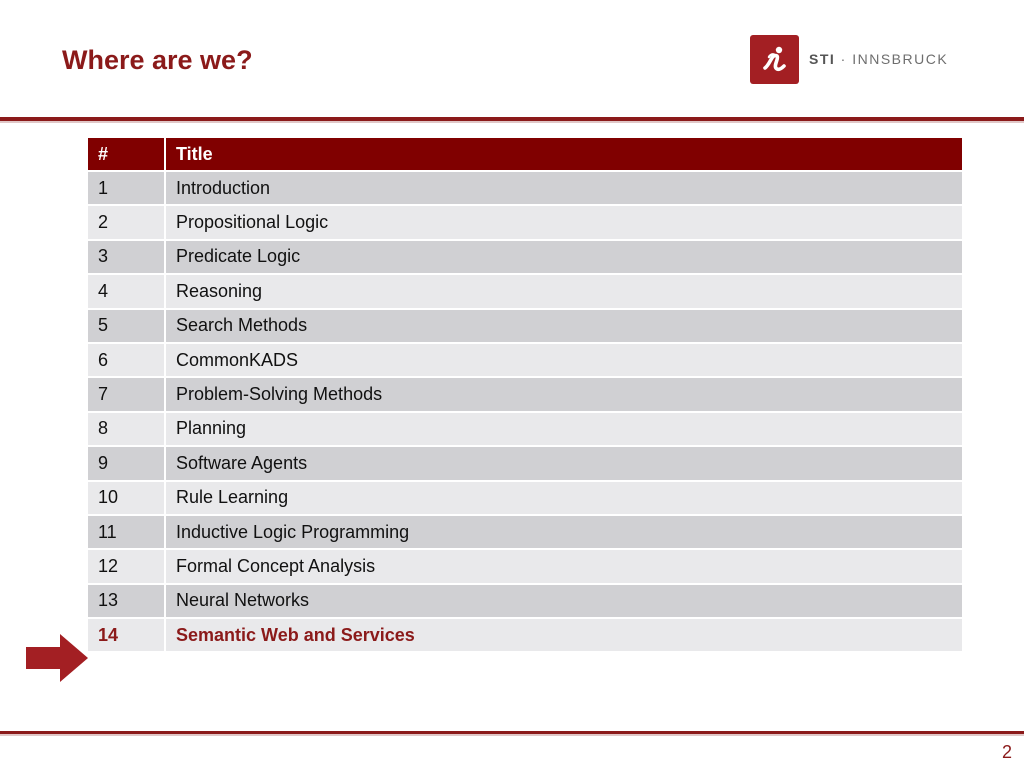 The image size is (1024, 768). I want to click on row-number: 6, so click(126, 360).